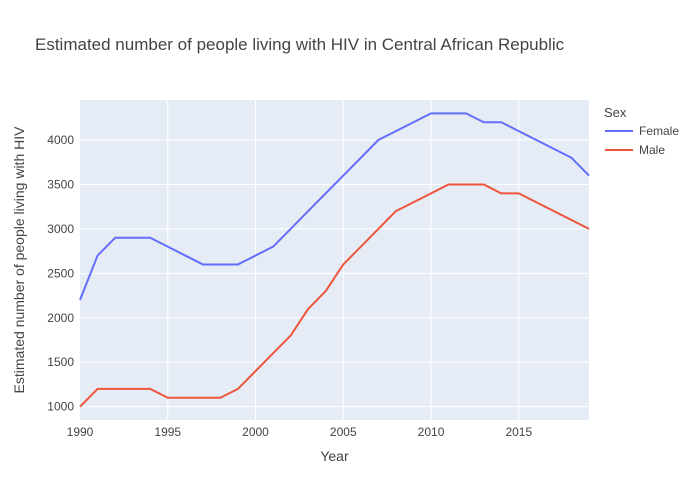  What do you see at coordinates (60, 407) in the screenshot?
I see `y-tick-label: 1000` at bounding box center [60, 407].